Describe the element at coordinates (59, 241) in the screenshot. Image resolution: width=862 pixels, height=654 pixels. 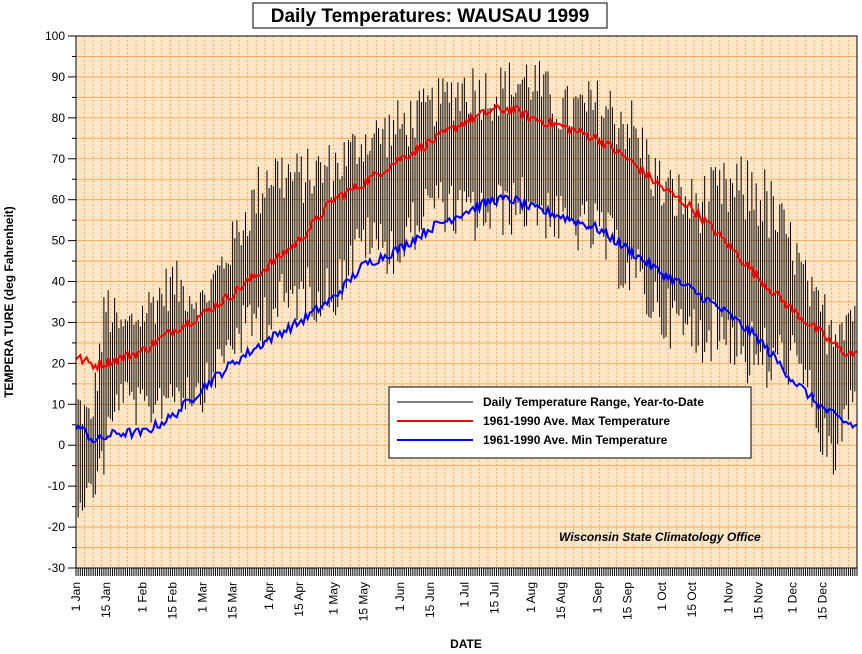
I see `y-tick-label: 50` at that location.